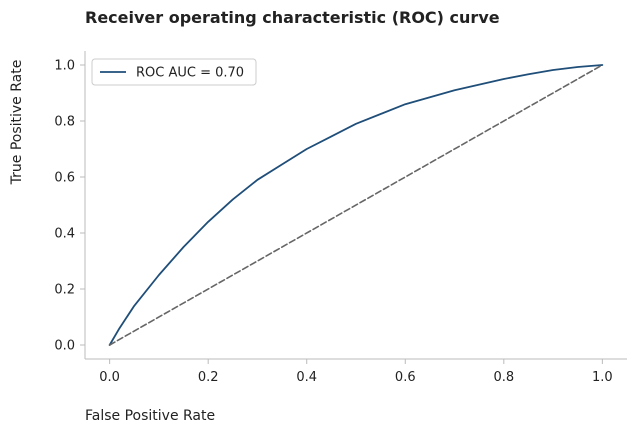 The image size is (636, 436). I want to click on x-axis-label: False Positive Rate, so click(150, 416).